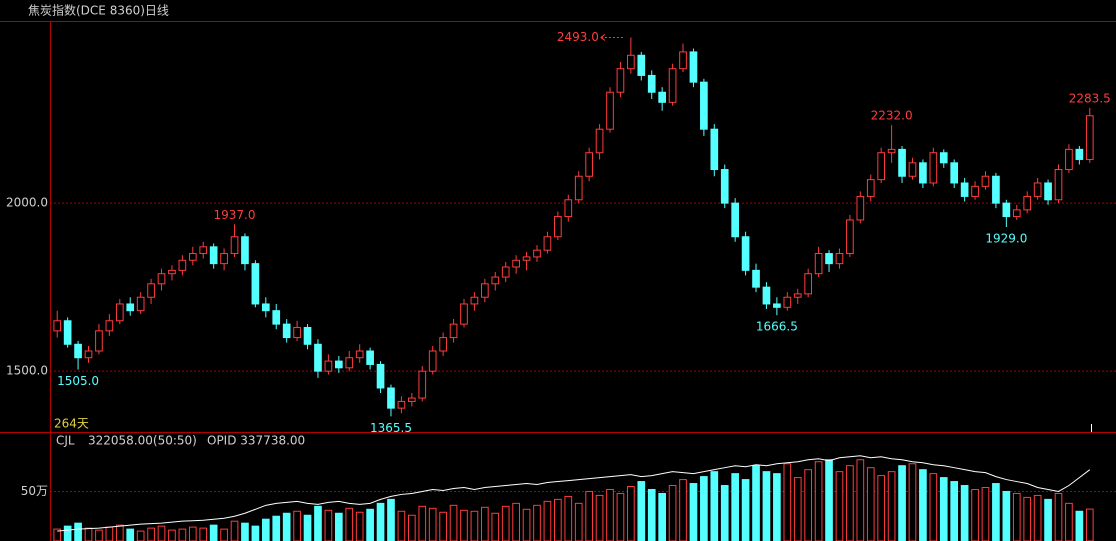 Image resolution: width=1116 pixels, height=541 pixels. What do you see at coordinates (78, 381) in the screenshot?
I see `annotation: 1505.0` at bounding box center [78, 381].